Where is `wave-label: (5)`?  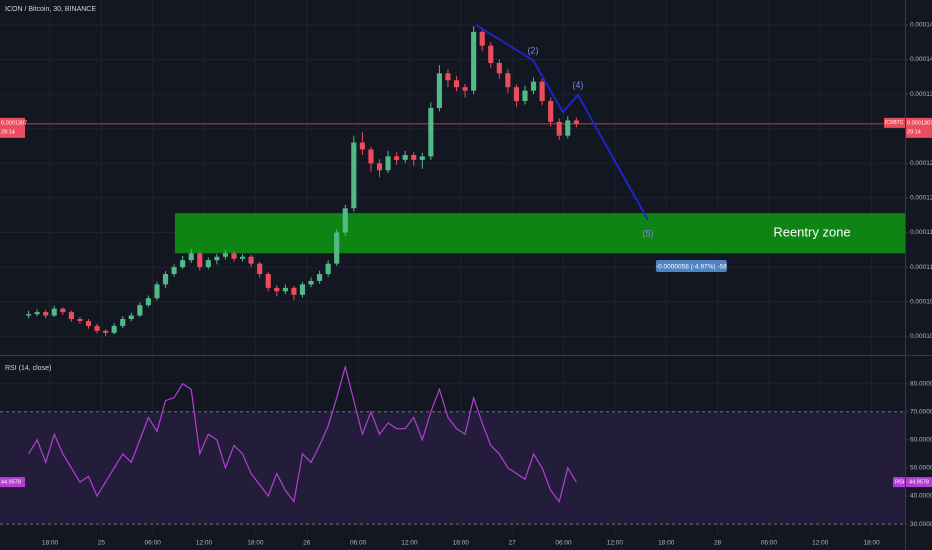 wave-label: (5) is located at coordinates (647, 233).